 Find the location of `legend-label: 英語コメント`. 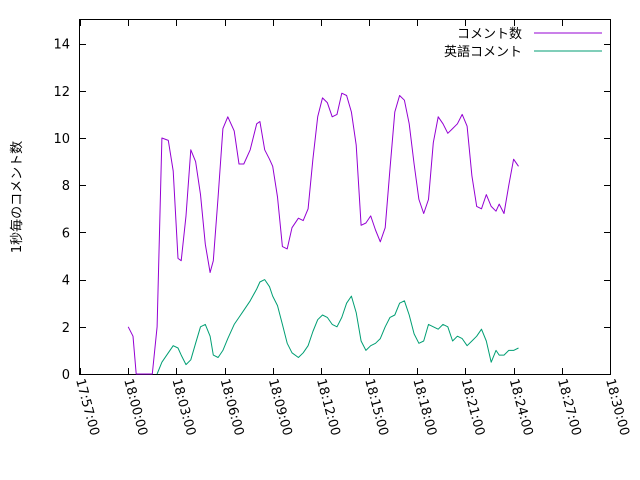

legend-label: 英語コメント is located at coordinates (483, 52).